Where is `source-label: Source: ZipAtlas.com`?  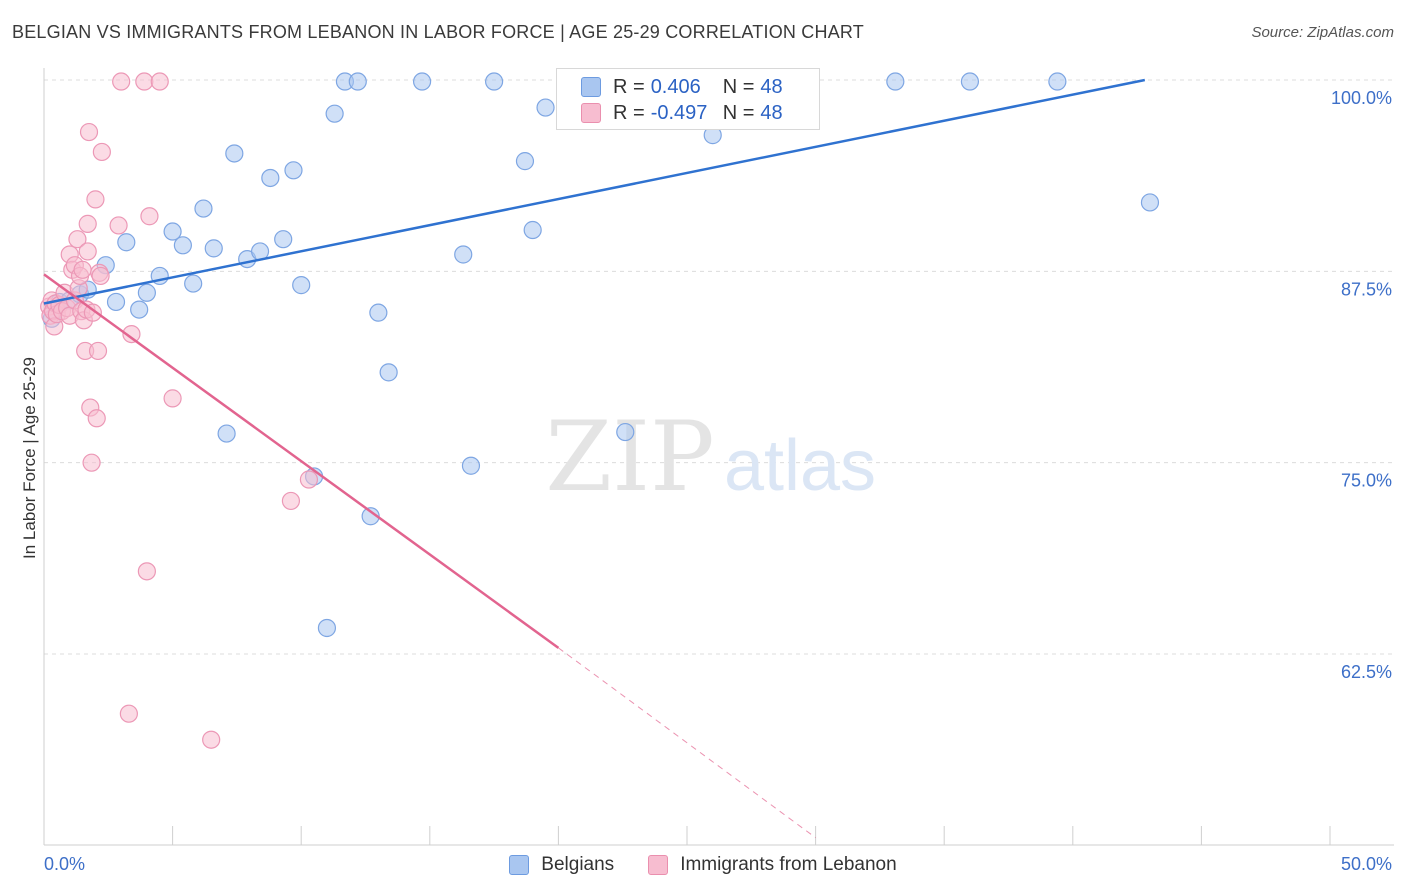
source-label: Source: ZipAtlas.com is located at coordinates (1322, 32).